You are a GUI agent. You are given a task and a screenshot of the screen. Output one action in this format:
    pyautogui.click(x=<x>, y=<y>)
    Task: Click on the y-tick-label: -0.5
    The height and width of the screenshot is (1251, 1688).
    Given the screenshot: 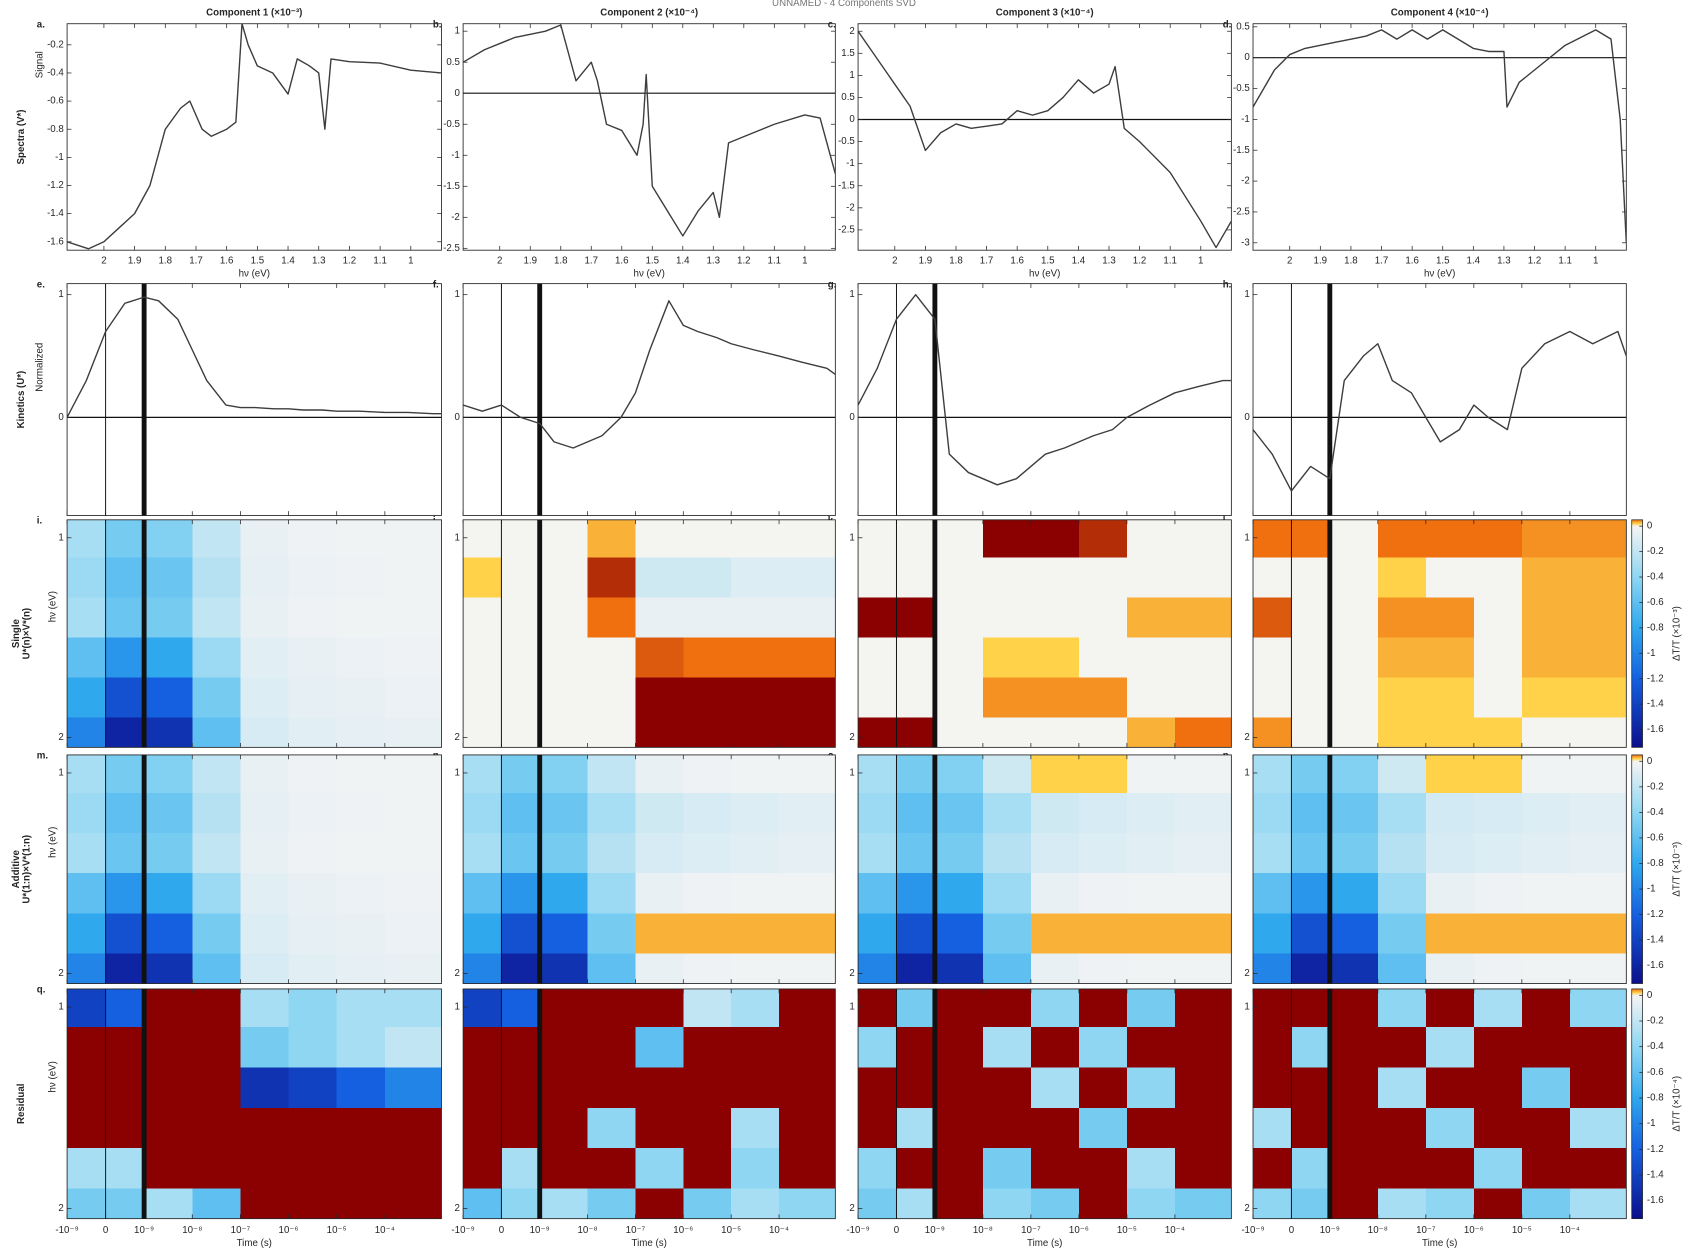 What is the action you would take?
    pyautogui.click(x=846, y=141)
    